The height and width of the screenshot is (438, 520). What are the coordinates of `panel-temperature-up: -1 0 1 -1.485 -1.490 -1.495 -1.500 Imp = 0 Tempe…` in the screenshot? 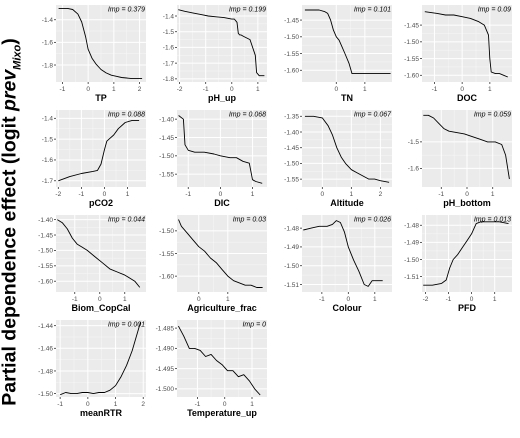 It's located at (211, 369).